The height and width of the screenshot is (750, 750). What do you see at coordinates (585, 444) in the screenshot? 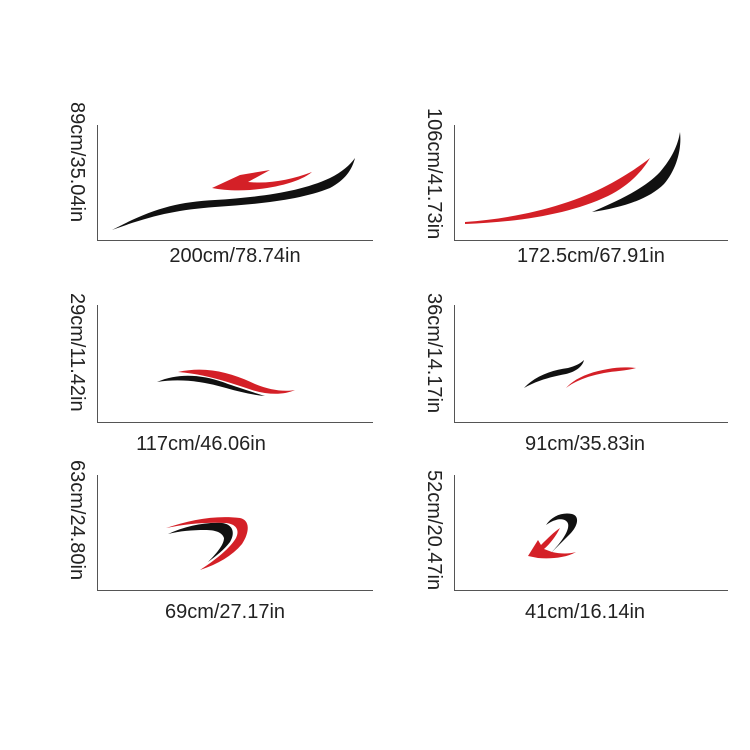
I see `width-label: 91cm/35.83in` at bounding box center [585, 444].